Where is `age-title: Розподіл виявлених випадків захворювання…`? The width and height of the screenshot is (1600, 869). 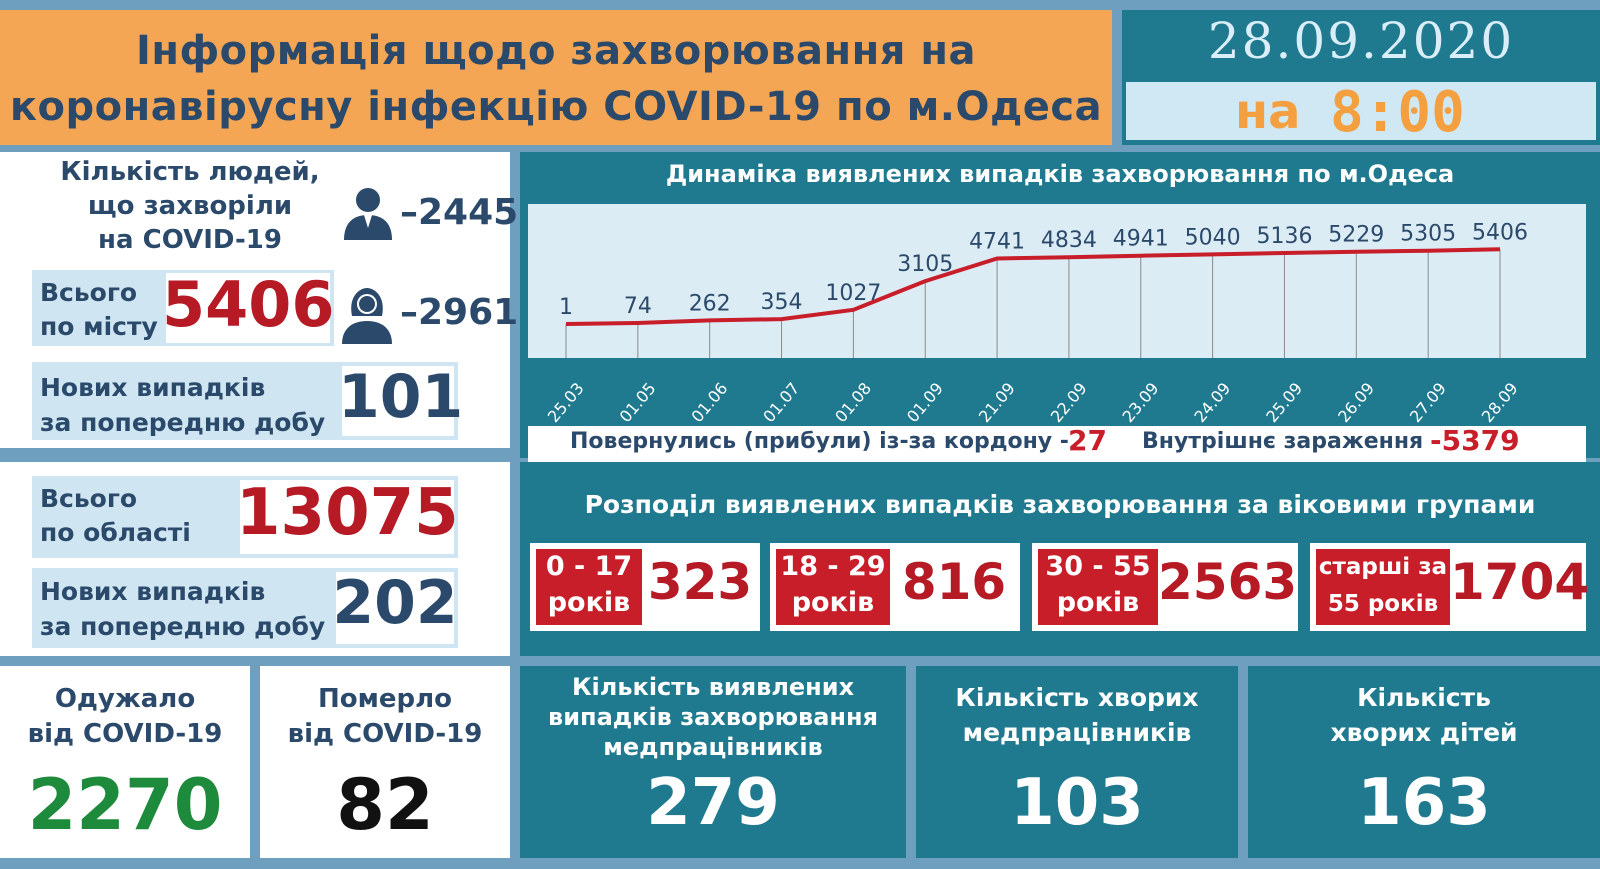 age-title: Розподіл виявлених випадків захворювання… is located at coordinates (1060, 504).